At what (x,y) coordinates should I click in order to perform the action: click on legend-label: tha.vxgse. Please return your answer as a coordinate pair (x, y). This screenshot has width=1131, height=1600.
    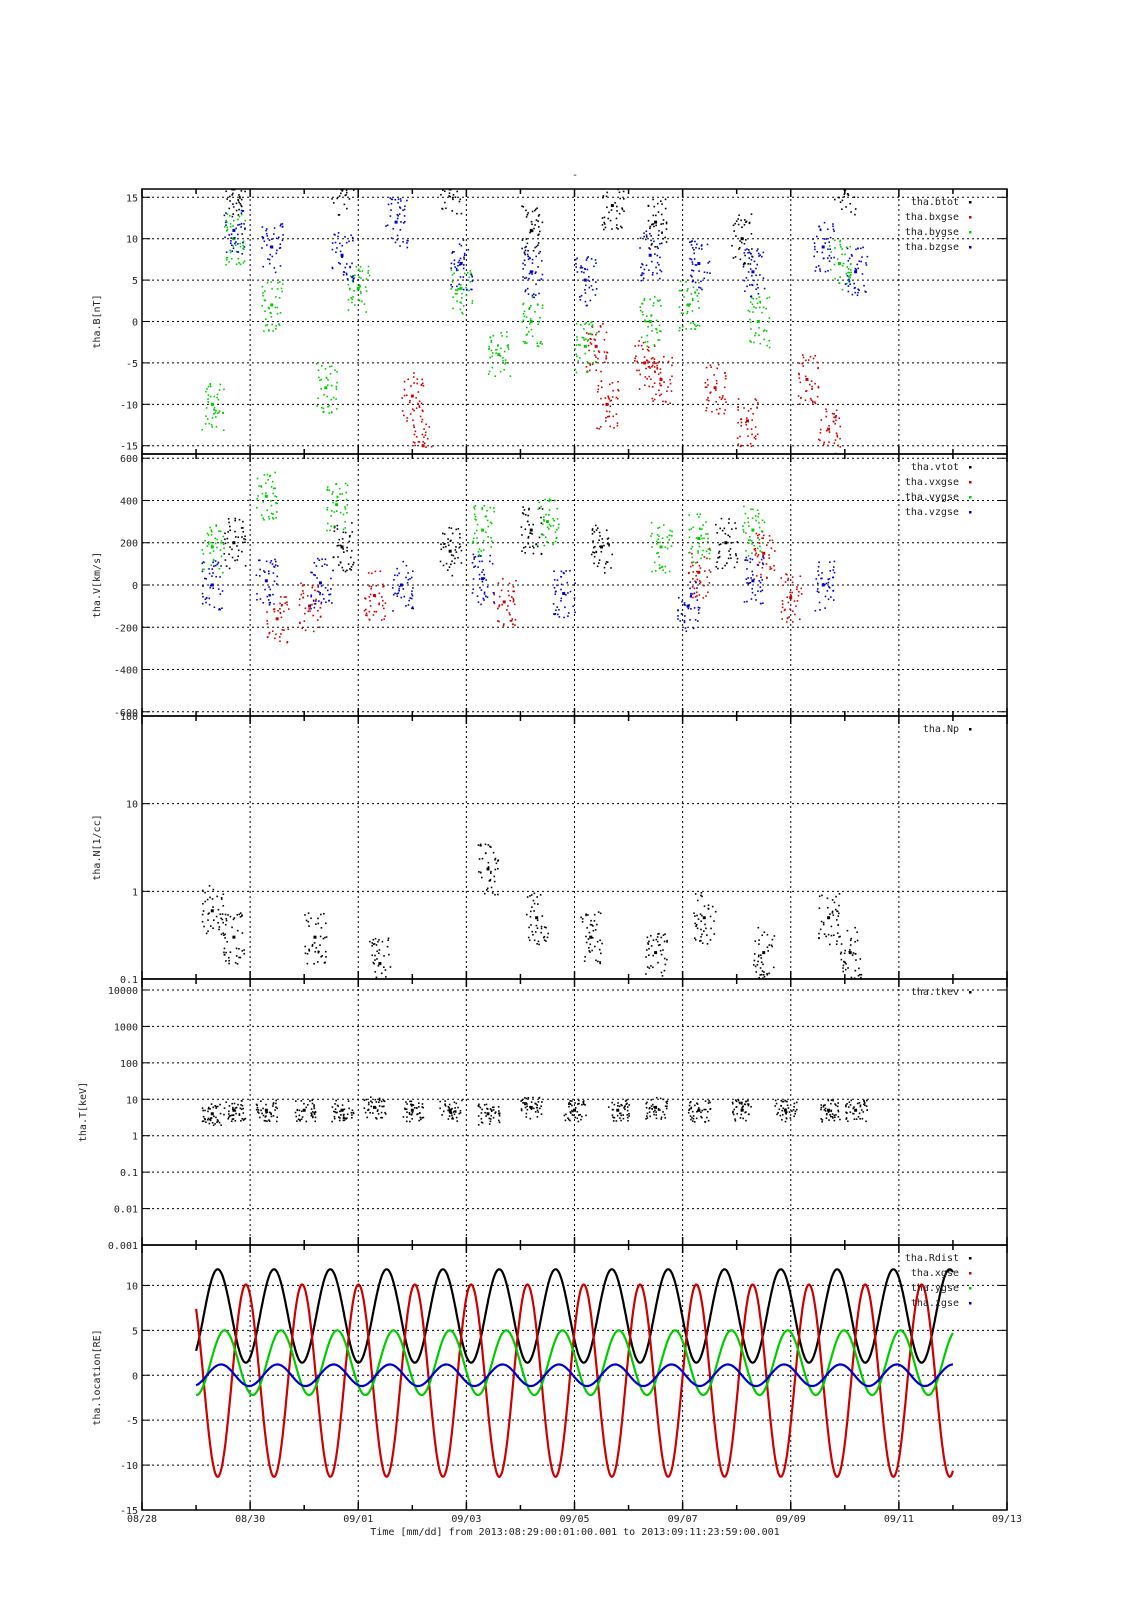
    Looking at the image, I should click on (932, 482).